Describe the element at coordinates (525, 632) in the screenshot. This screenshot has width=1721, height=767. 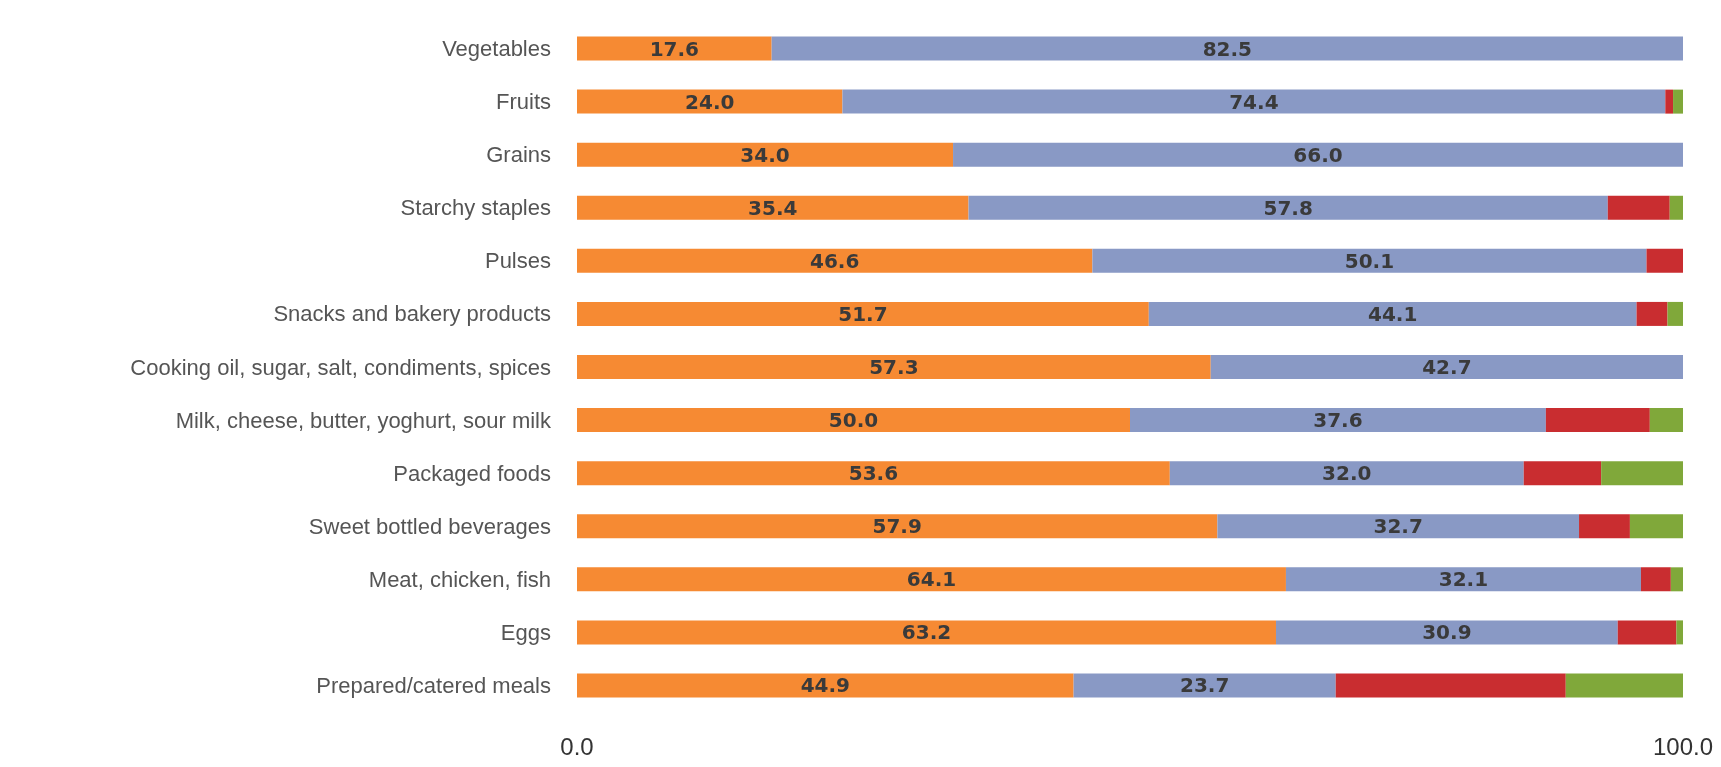
I see `y-tick-label: Eggs` at that location.